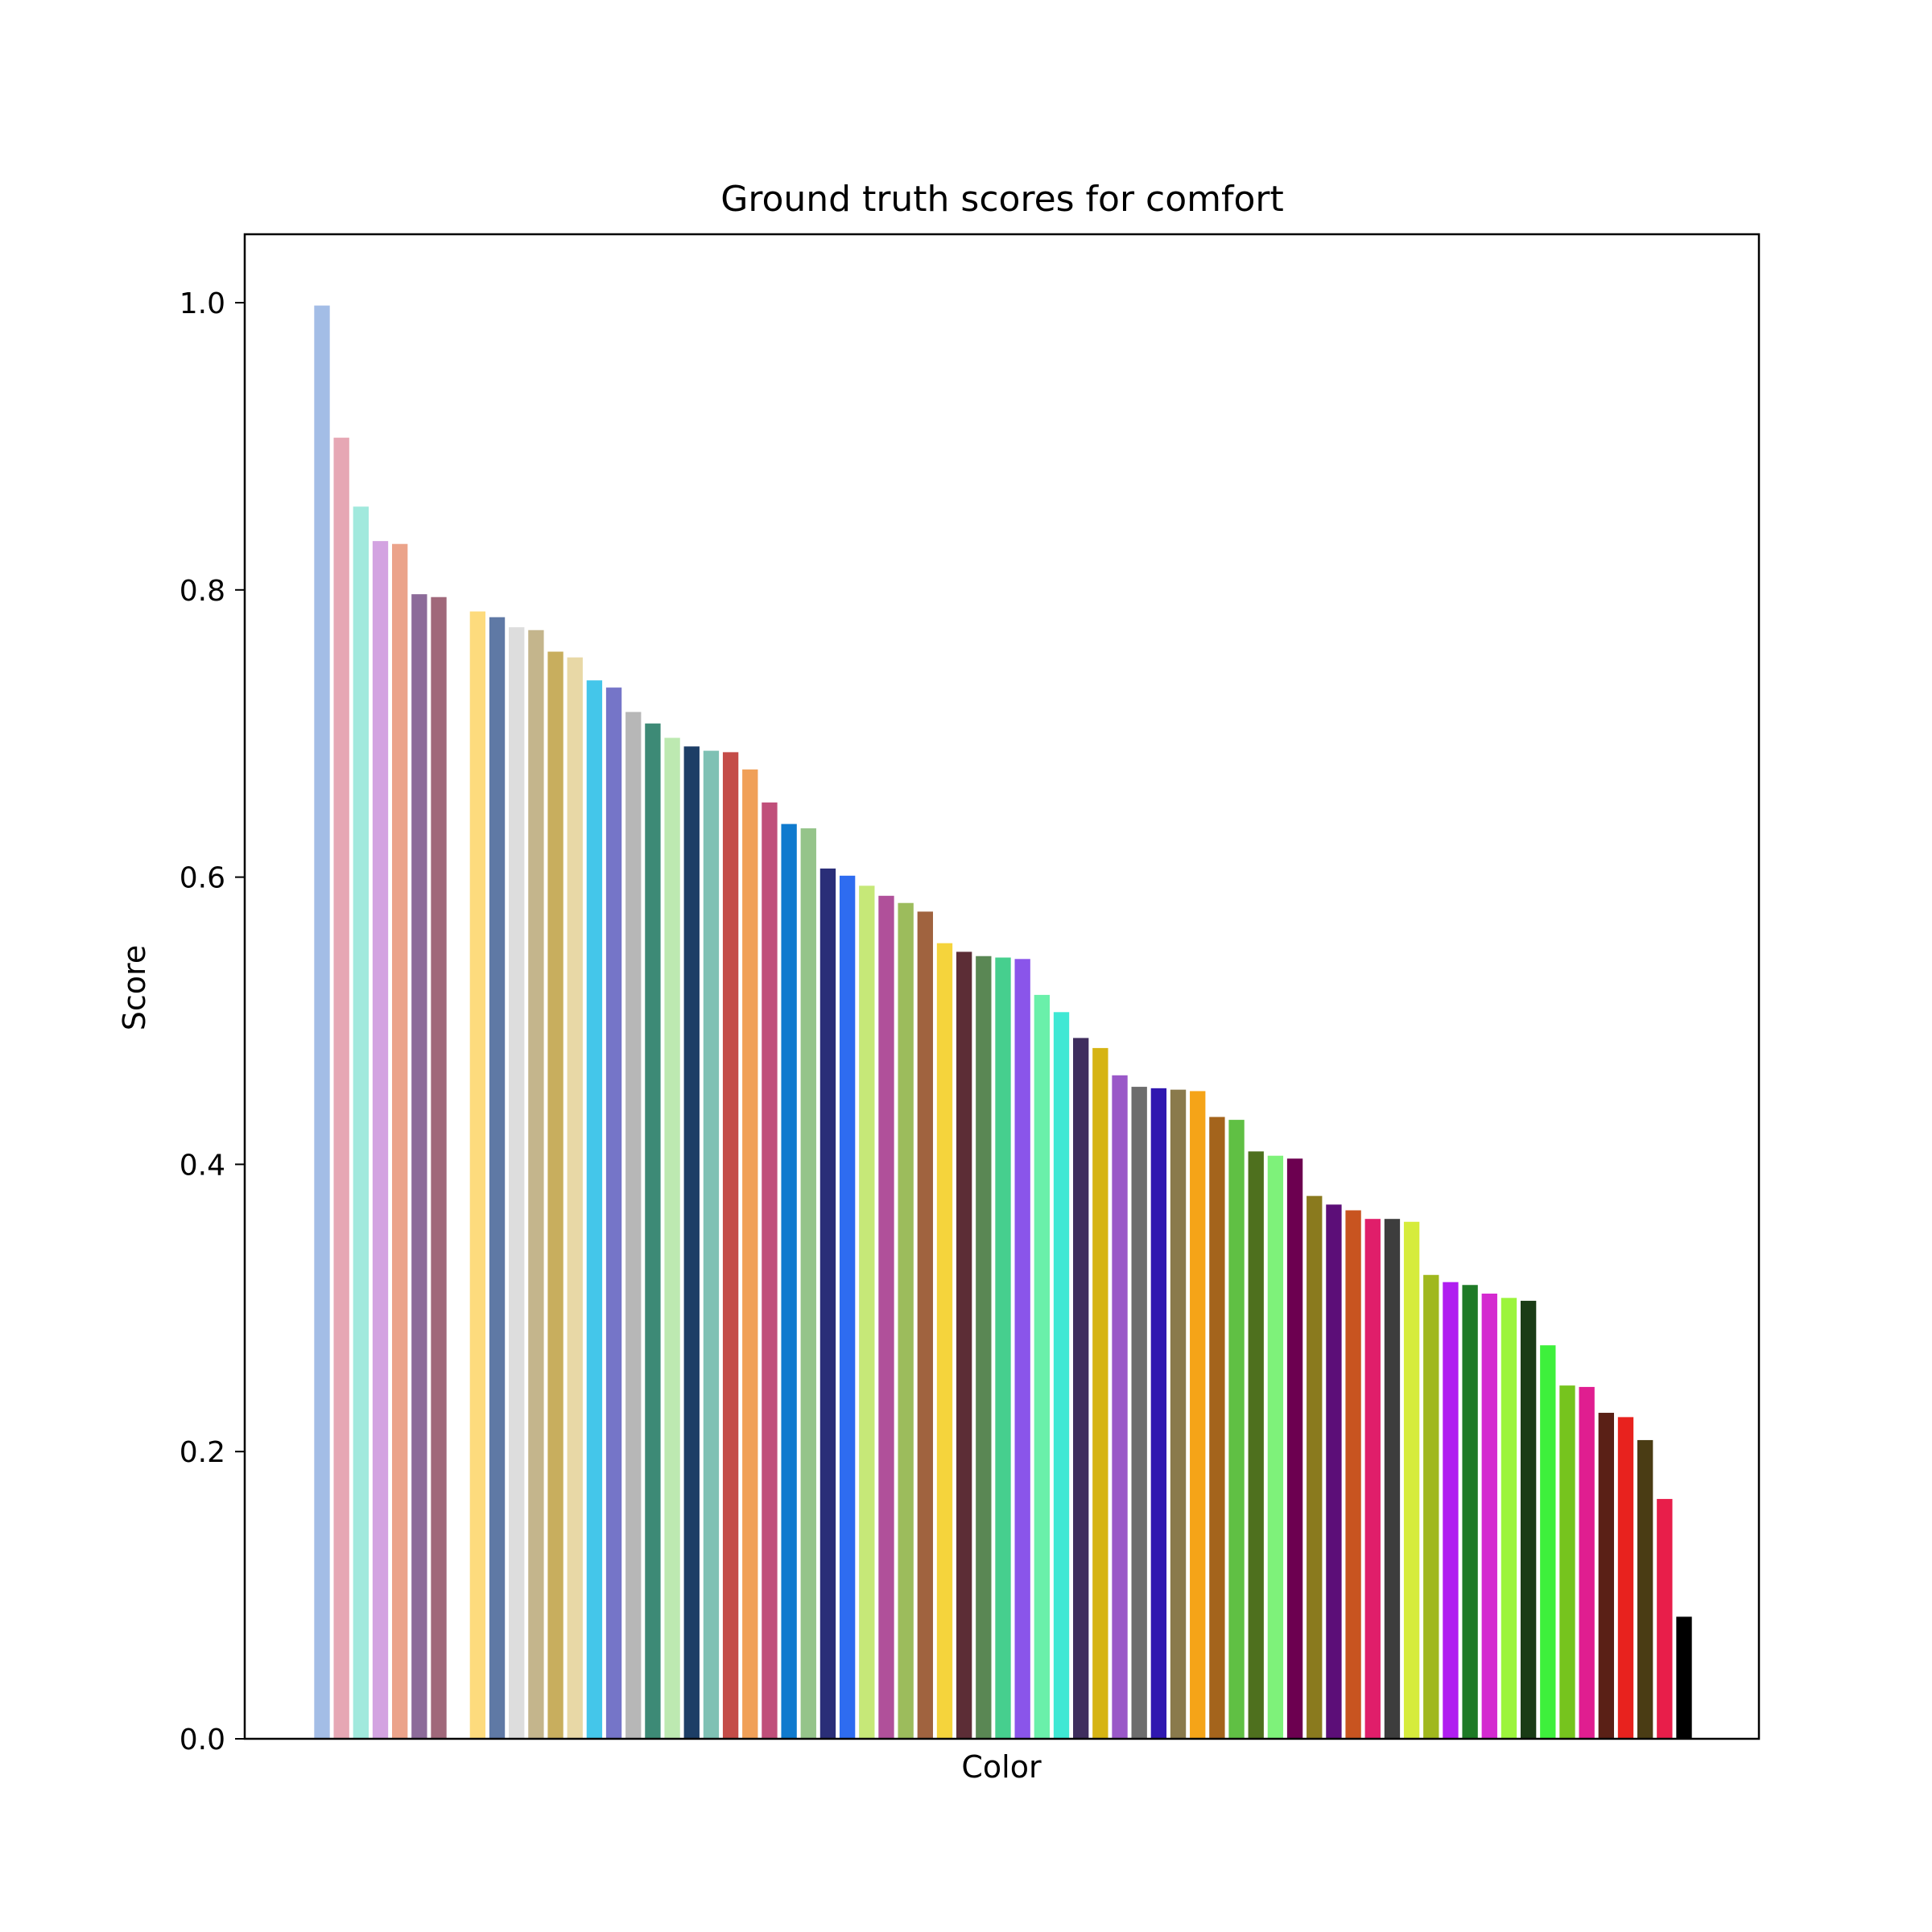 The image size is (1932, 1932). Describe the element at coordinates (202, 1740) in the screenshot. I see `y-tick-label: 0.0` at that location.